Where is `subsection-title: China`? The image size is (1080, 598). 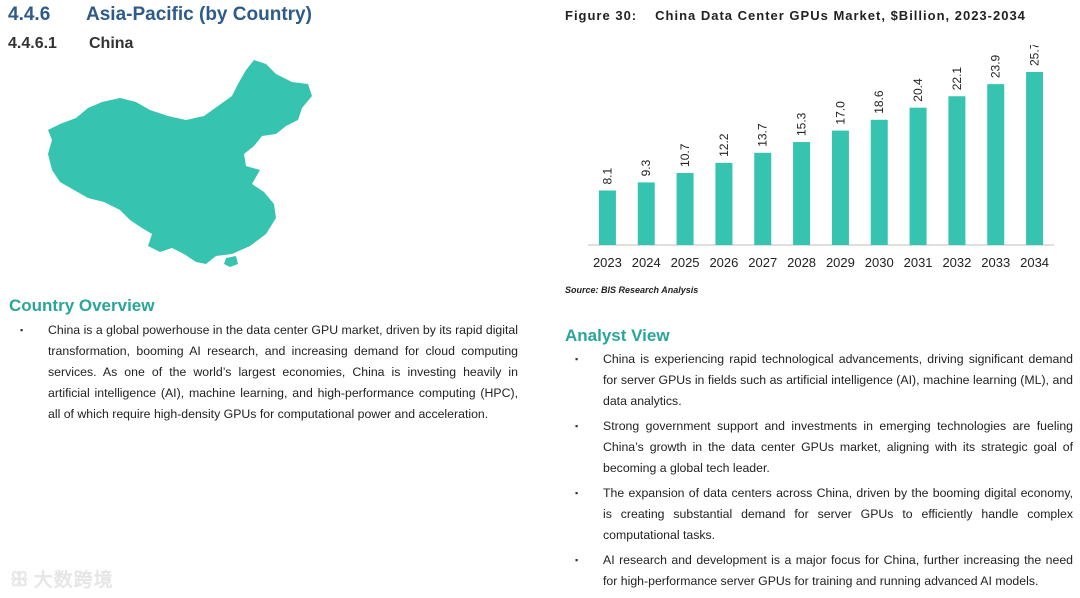
subsection-title: China is located at coordinates (111, 43).